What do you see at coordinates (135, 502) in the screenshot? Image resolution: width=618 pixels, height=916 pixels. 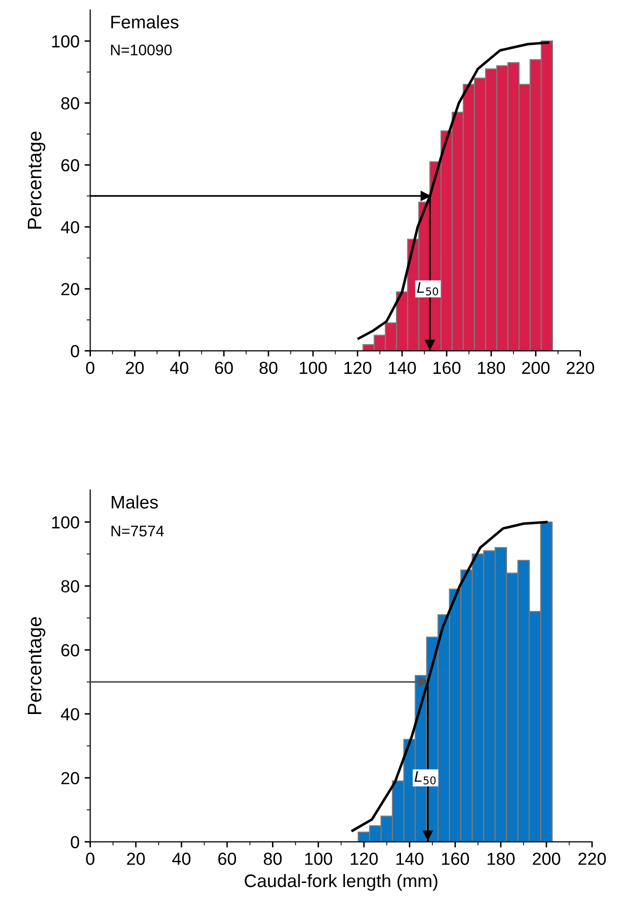 I see `chart-title: Males` at bounding box center [135, 502].